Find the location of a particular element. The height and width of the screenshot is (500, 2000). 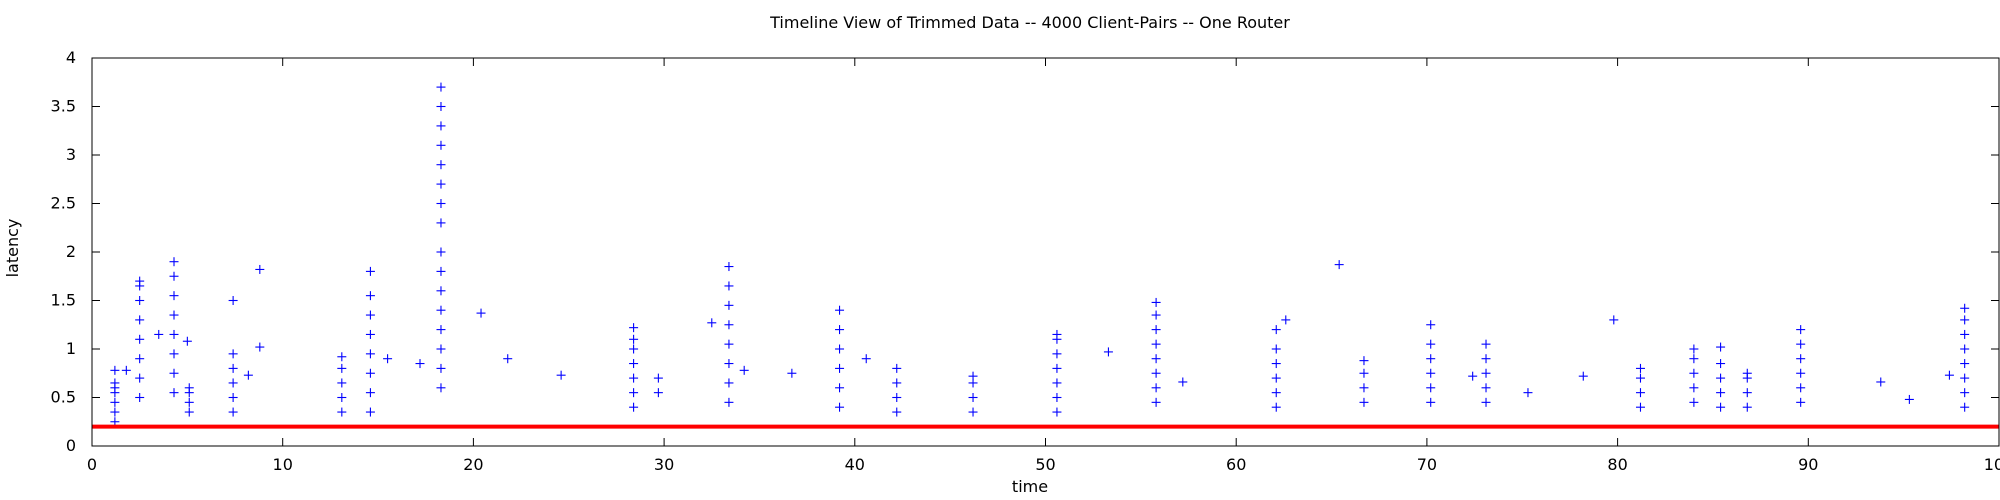

x-tick-label-1: 10 is located at coordinates (283, 464).